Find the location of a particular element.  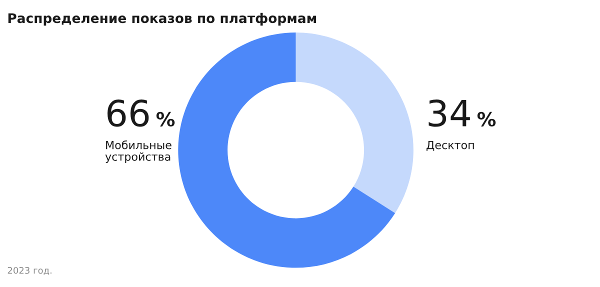

data-label: 34 % is located at coordinates (462, 113).